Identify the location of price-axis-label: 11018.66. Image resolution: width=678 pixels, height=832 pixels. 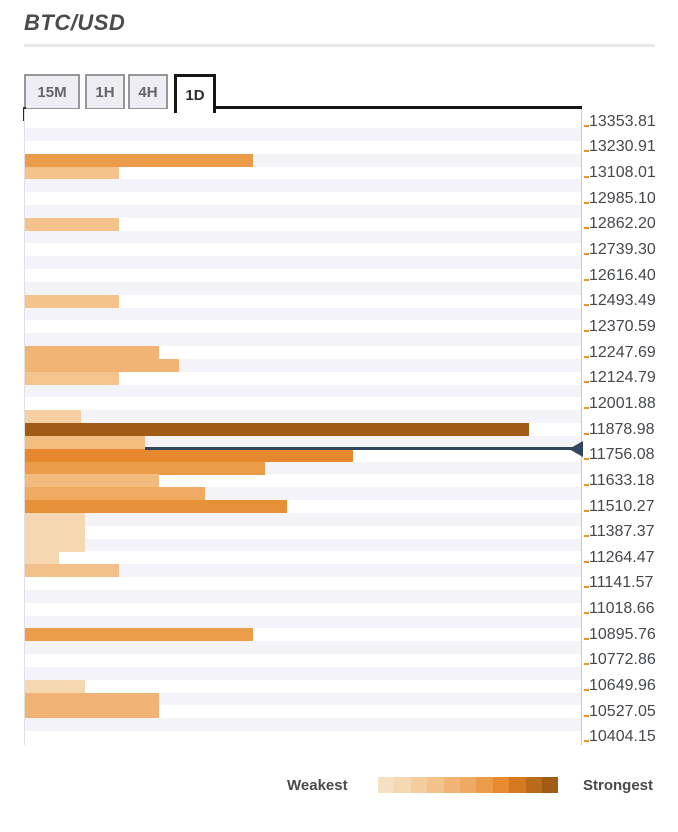
(622, 609).